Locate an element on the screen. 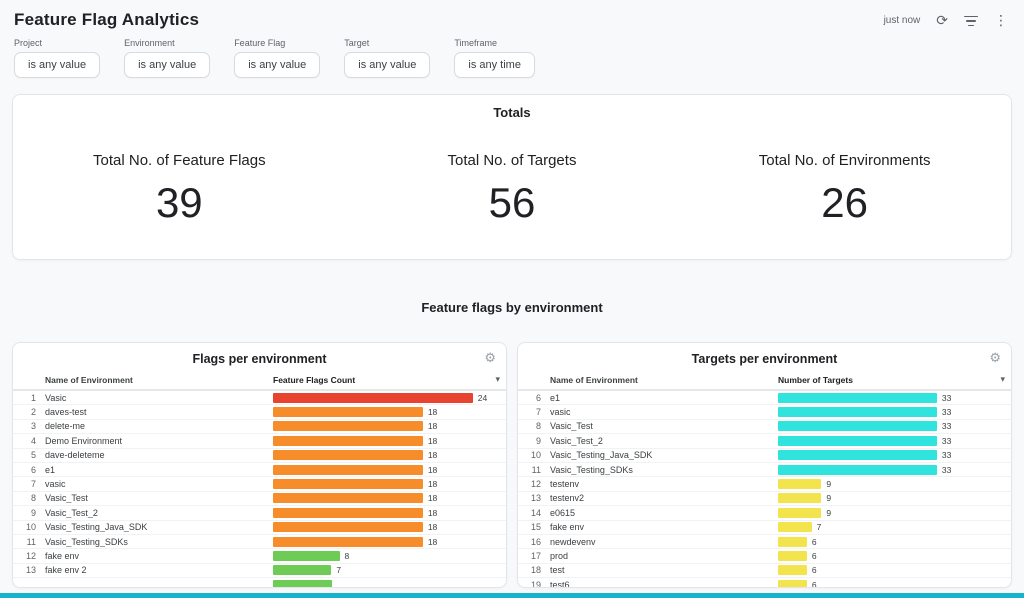  row-index: 7 is located at coordinates (33, 484).